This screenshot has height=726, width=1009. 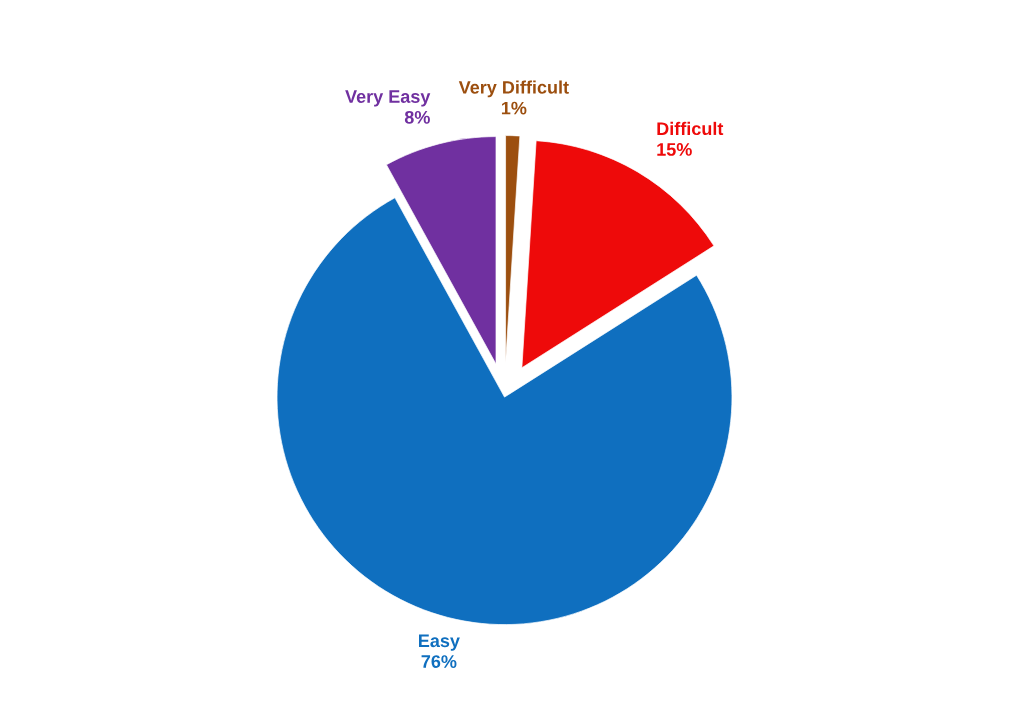 I want to click on data-label: 76%, so click(x=439, y=661).